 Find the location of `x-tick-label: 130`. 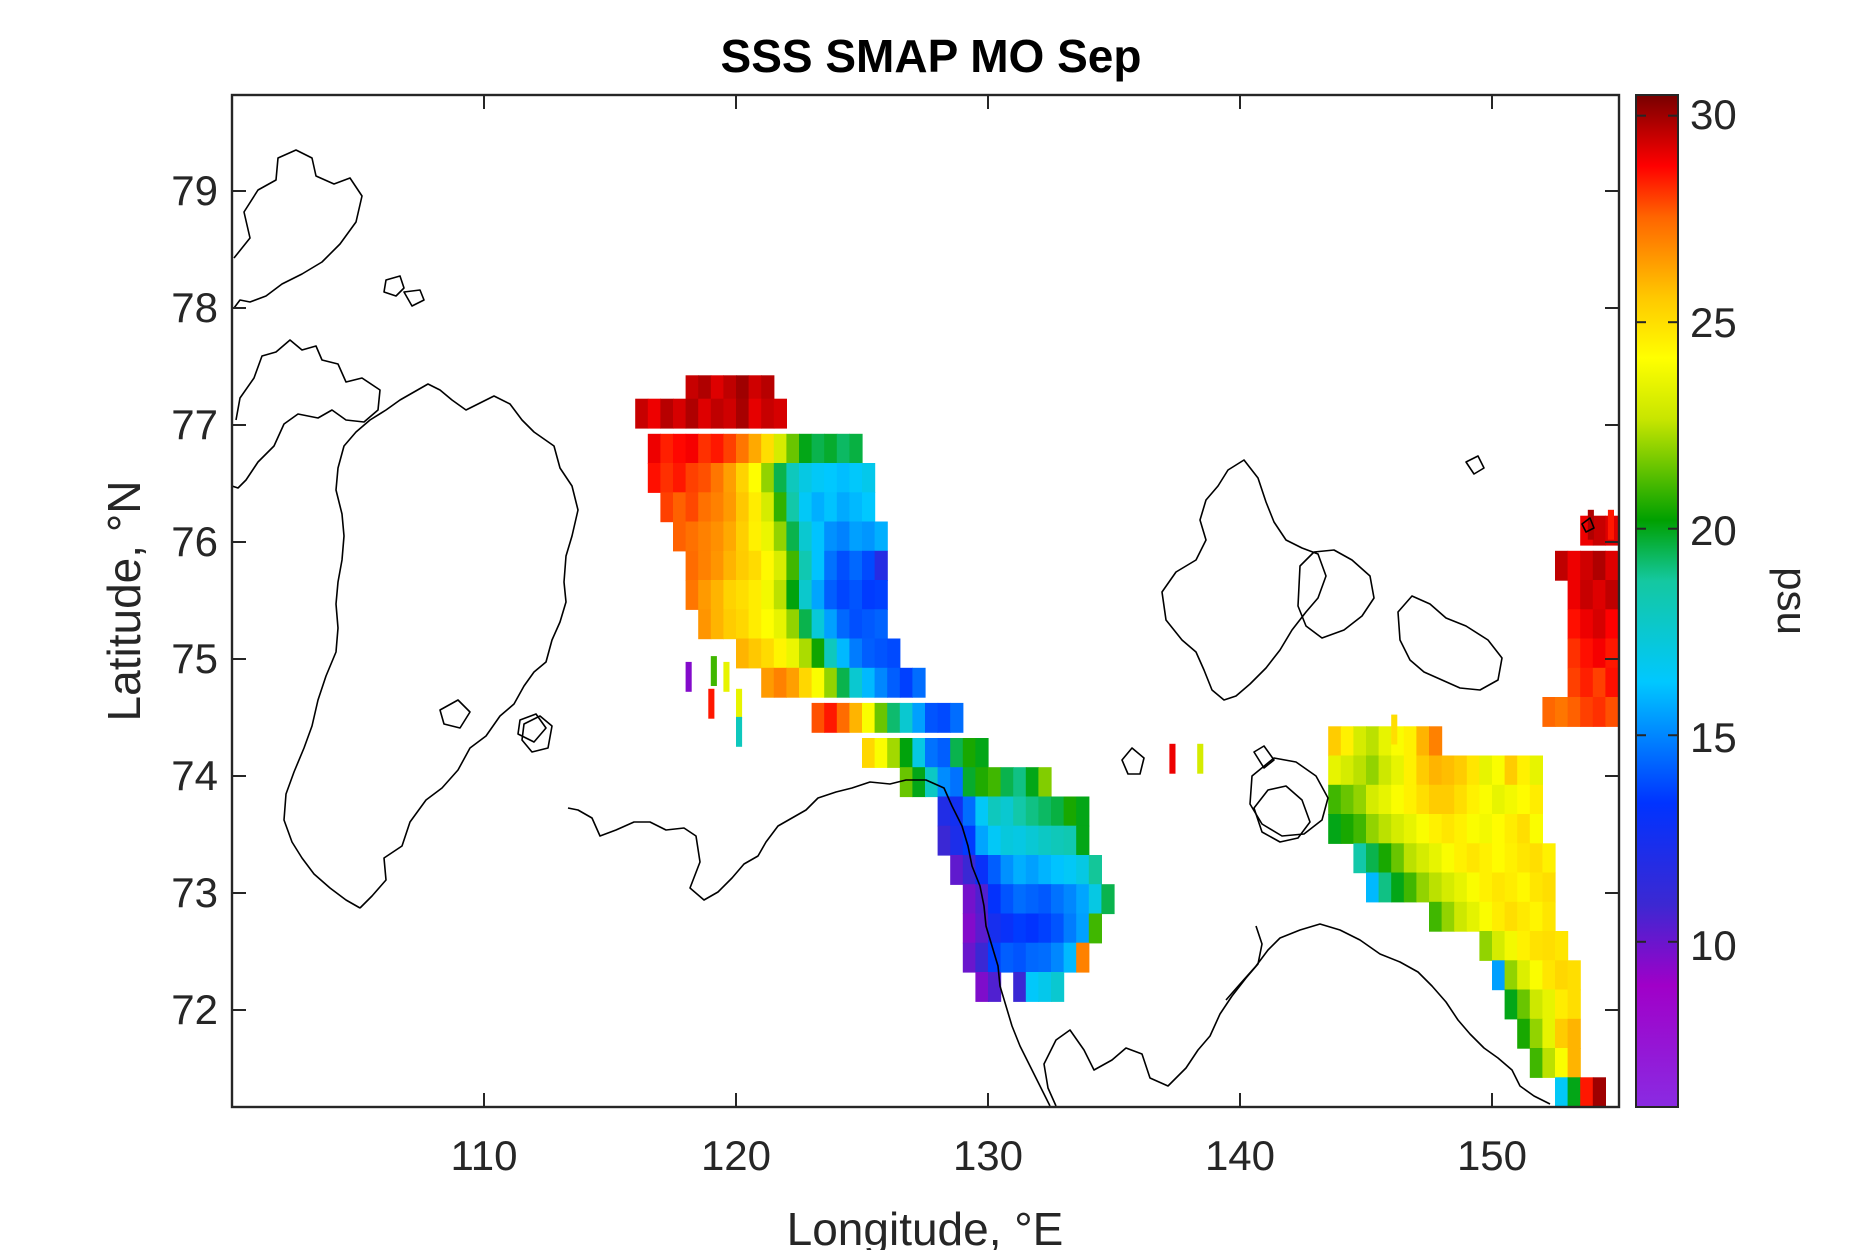

x-tick-label: 130 is located at coordinates (988, 1155).